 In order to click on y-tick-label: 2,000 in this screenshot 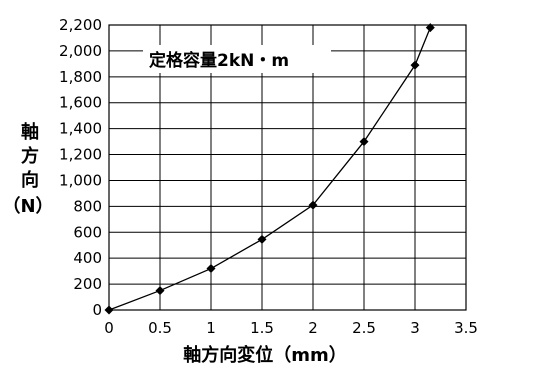, I will do `click(80, 51)`.